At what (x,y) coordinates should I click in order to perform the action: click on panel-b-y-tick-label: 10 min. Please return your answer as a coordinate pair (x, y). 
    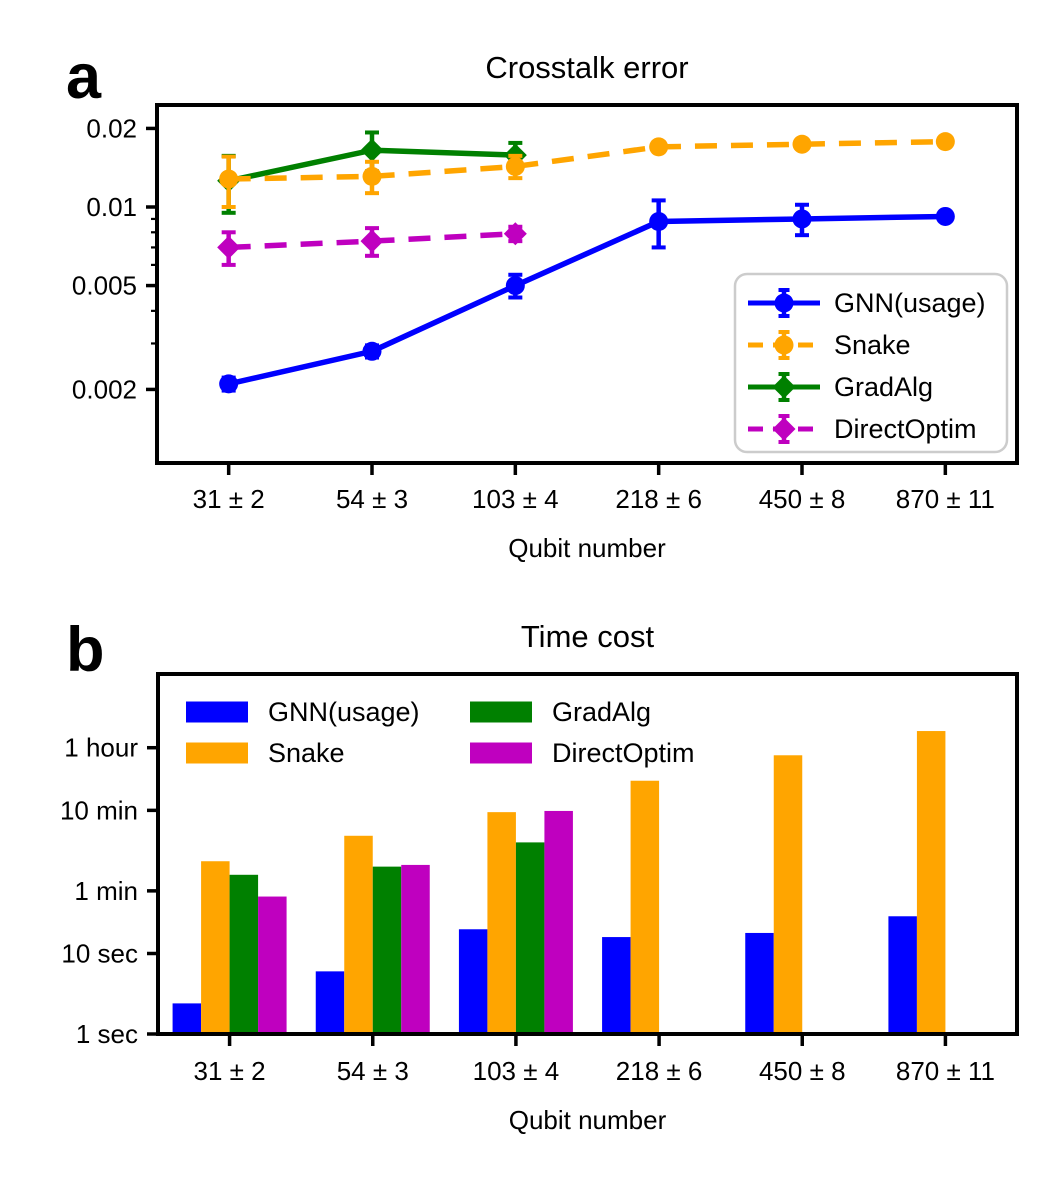
    Looking at the image, I should click on (99, 810).